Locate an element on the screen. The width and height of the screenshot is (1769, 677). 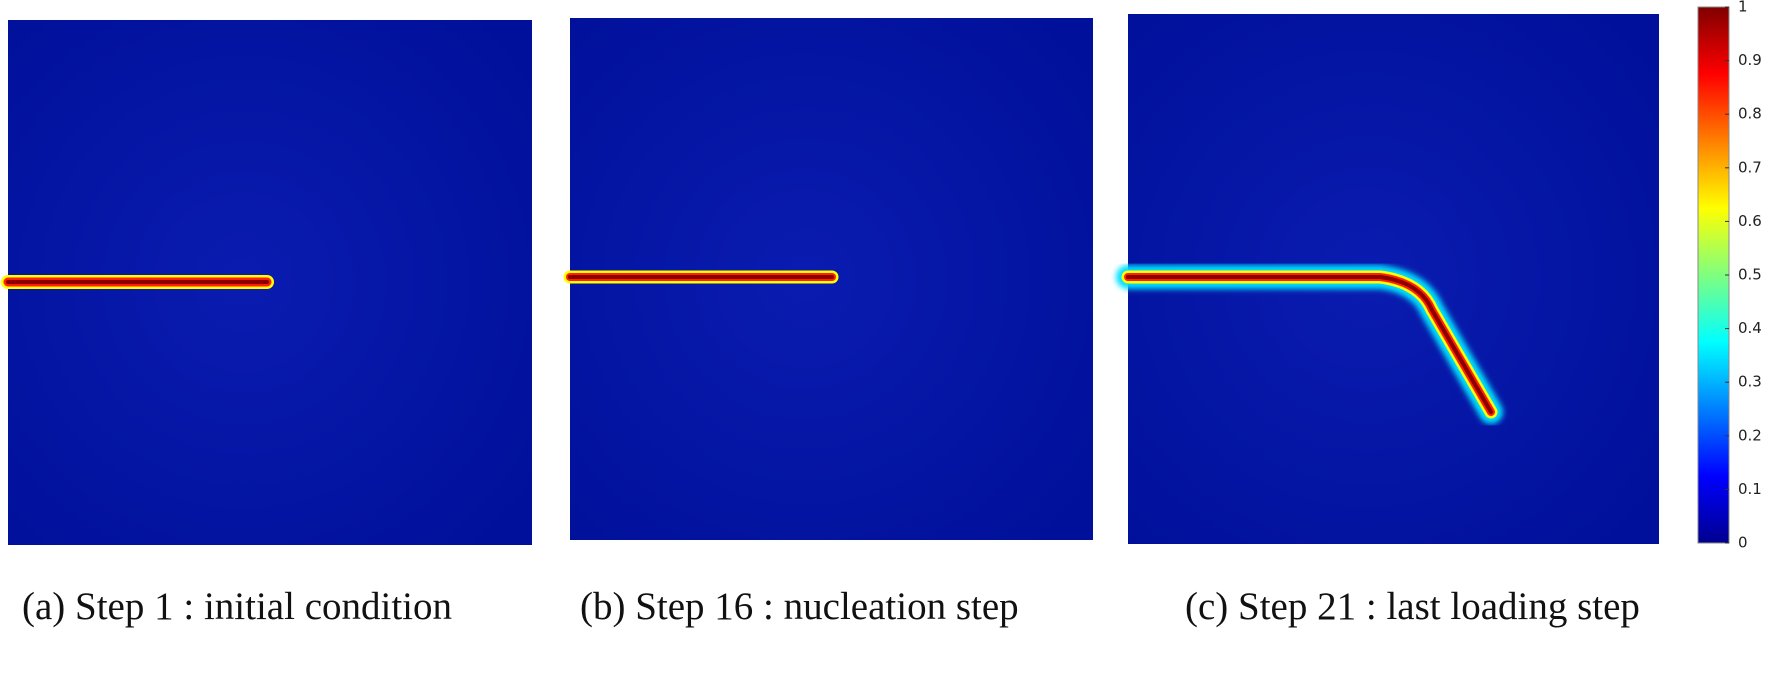
tick-label: 0.7 is located at coordinates (1750, 167).